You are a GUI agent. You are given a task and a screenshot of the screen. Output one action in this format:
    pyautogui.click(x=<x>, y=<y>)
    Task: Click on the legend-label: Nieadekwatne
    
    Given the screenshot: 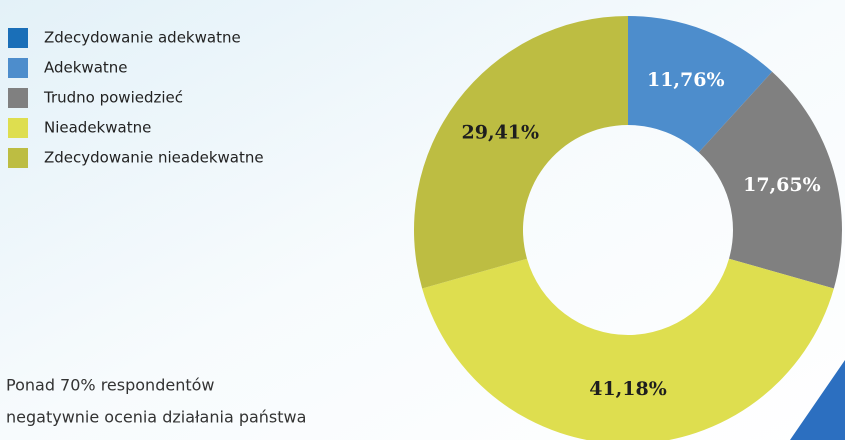 What is the action you would take?
    pyautogui.click(x=97, y=128)
    